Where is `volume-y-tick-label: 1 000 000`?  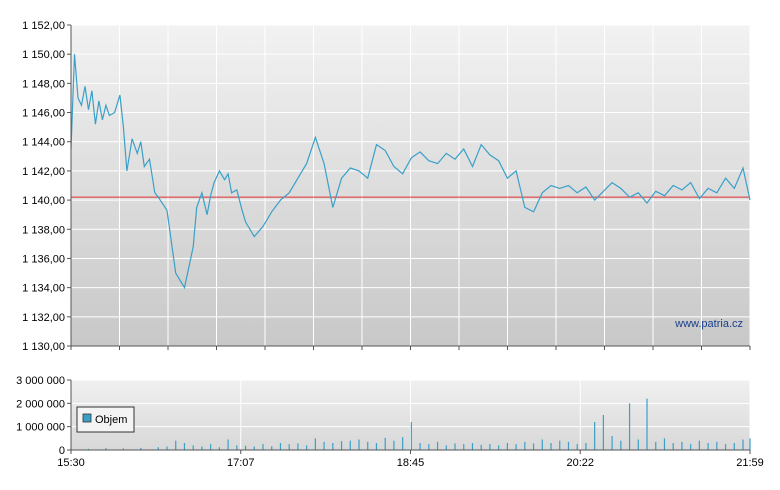 volume-y-tick-label: 1 000 000 is located at coordinates (40, 428).